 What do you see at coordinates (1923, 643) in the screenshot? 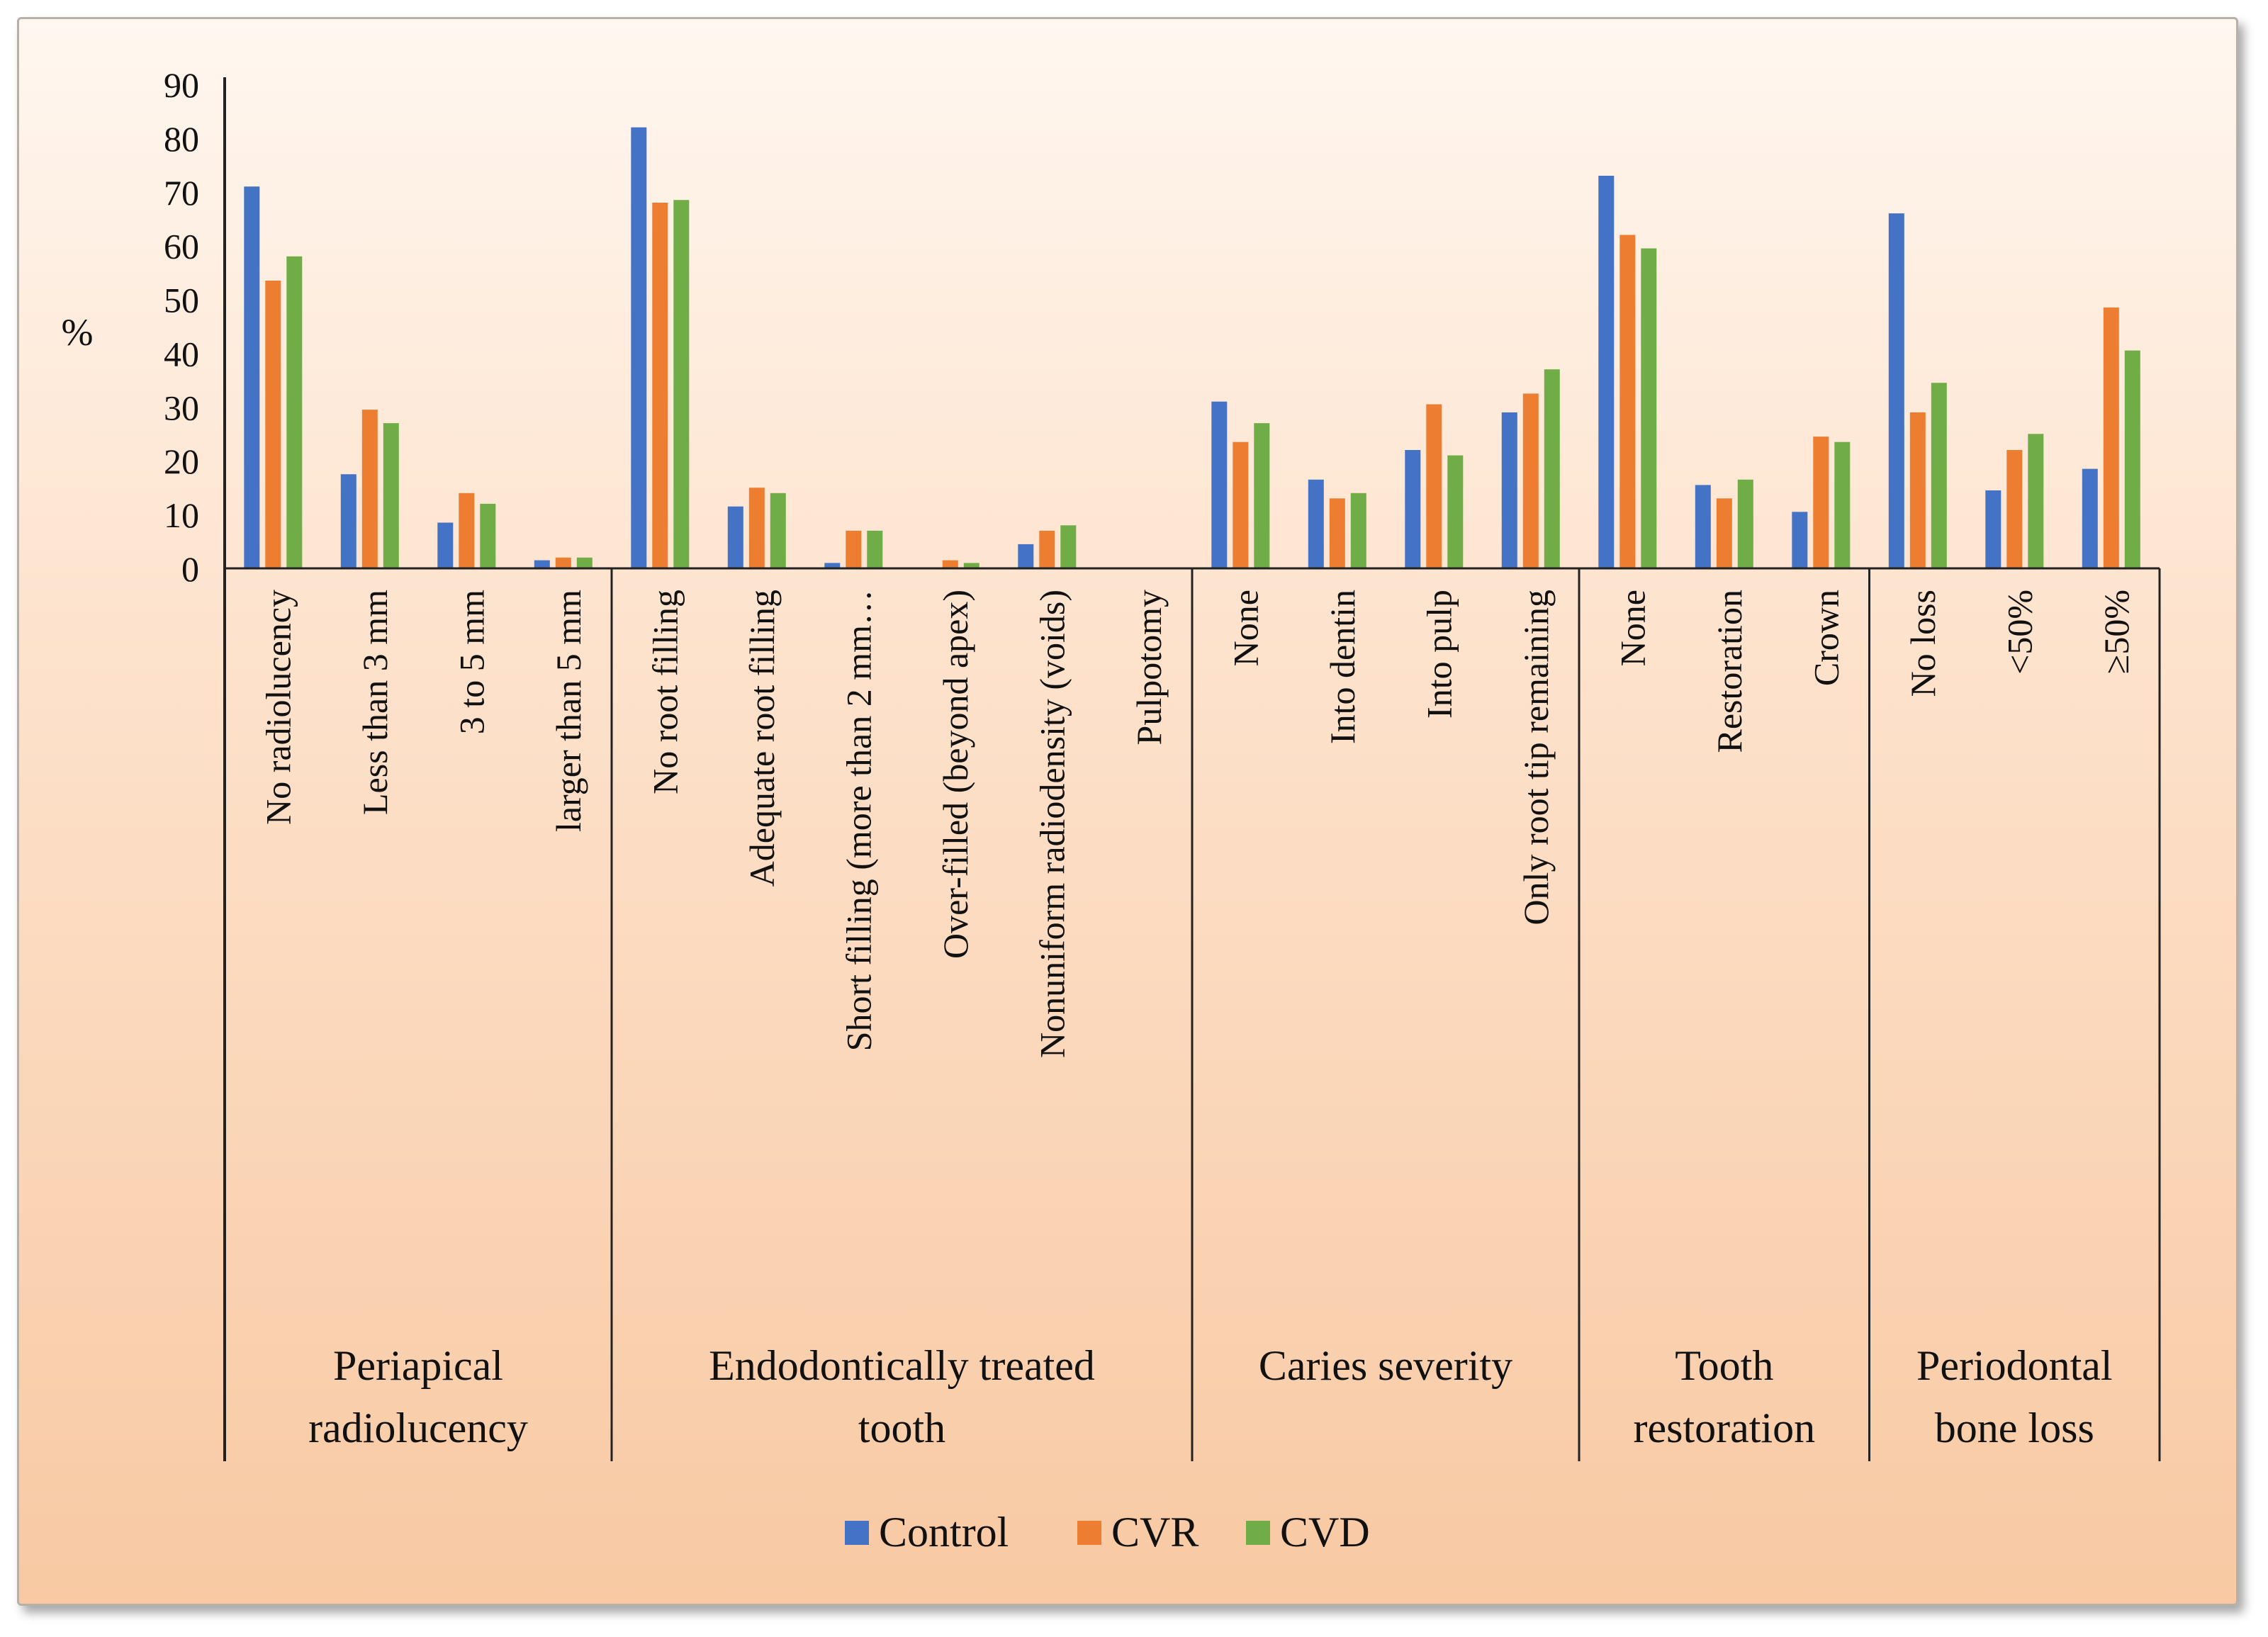
I see `category-label: No loss` at bounding box center [1923, 643].